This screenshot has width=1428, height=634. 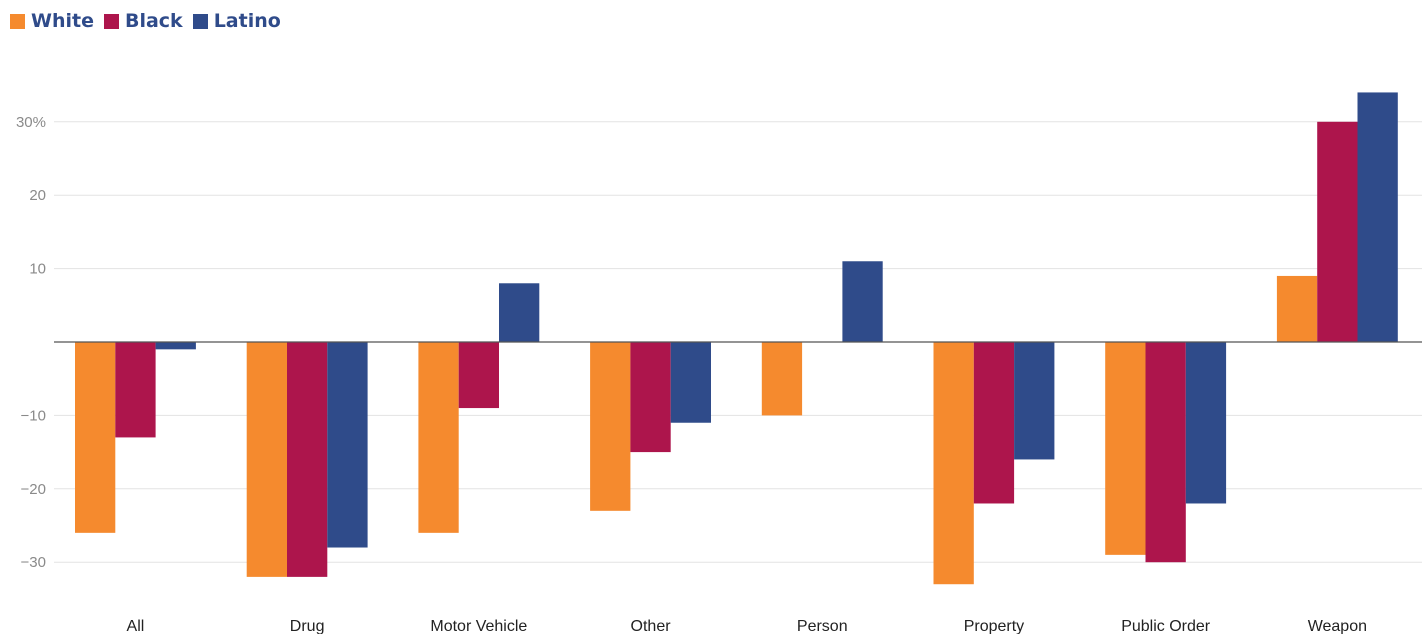 What do you see at coordinates (135, 390) in the screenshot?
I see `bar-black-all` at bounding box center [135, 390].